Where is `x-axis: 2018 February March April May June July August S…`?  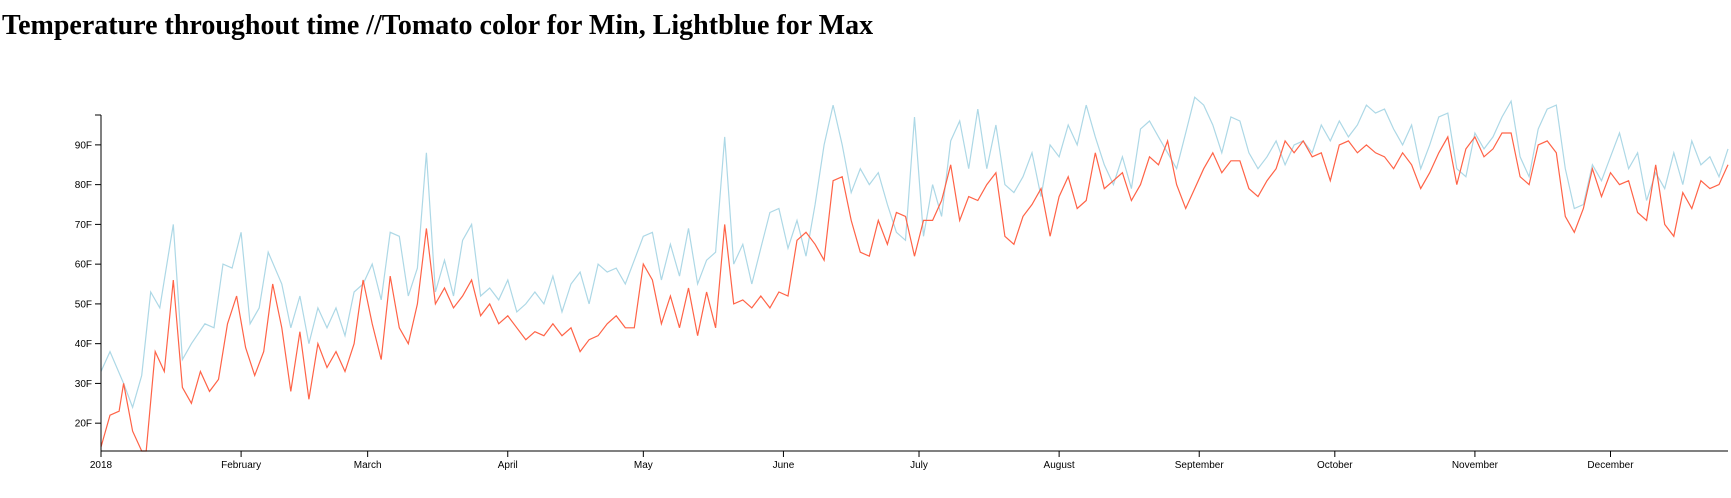
x-axis: 2018 February March April May June July August S… is located at coordinates (909, 460).